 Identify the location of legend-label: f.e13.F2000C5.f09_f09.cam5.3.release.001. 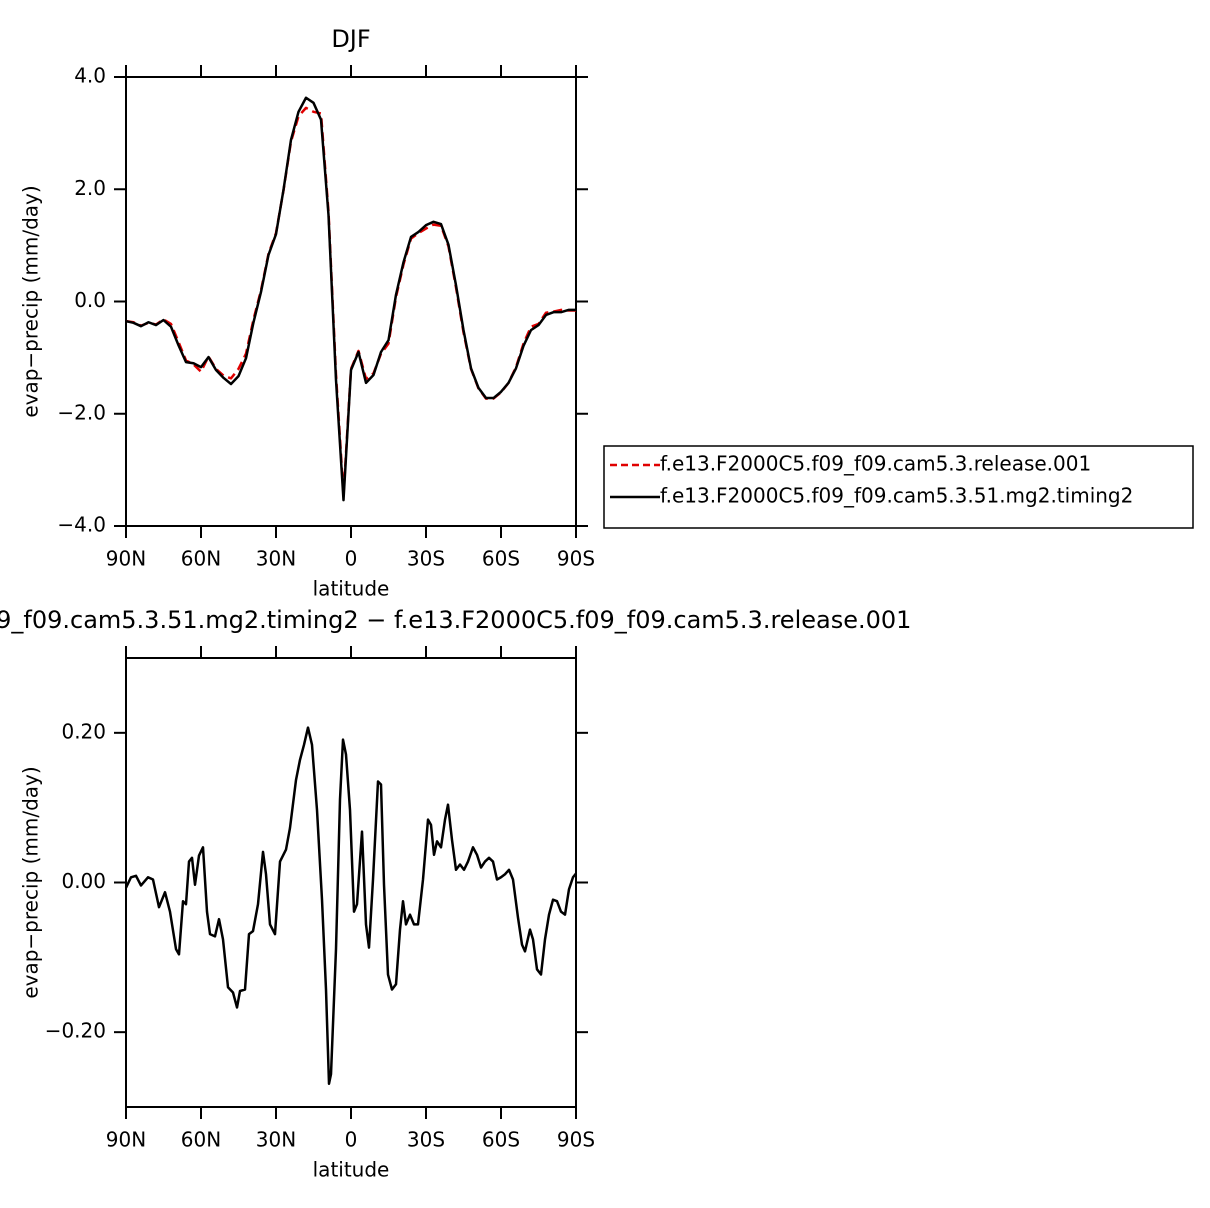
(875, 464).